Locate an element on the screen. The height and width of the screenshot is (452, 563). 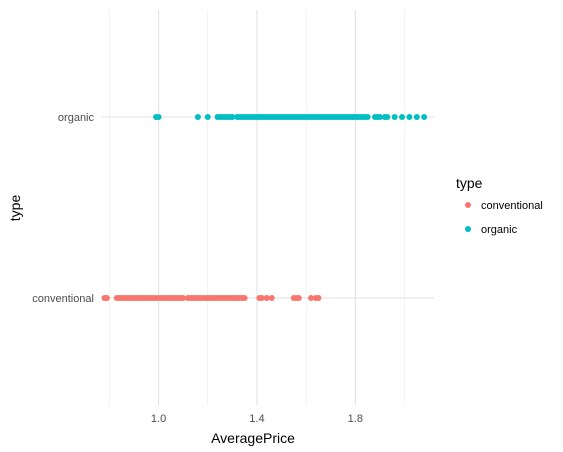
y-tick-label: organic is located at coordinates (76, 118).